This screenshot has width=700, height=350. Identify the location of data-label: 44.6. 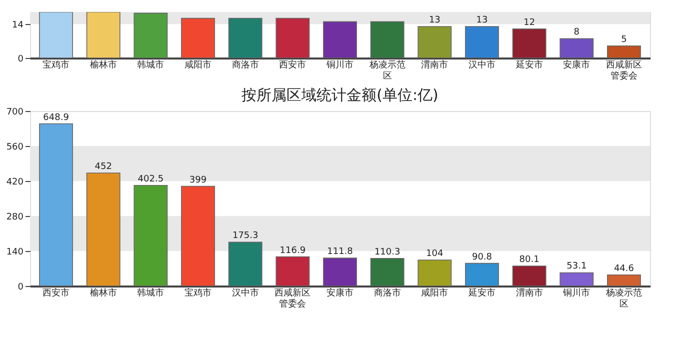
(624, 269).